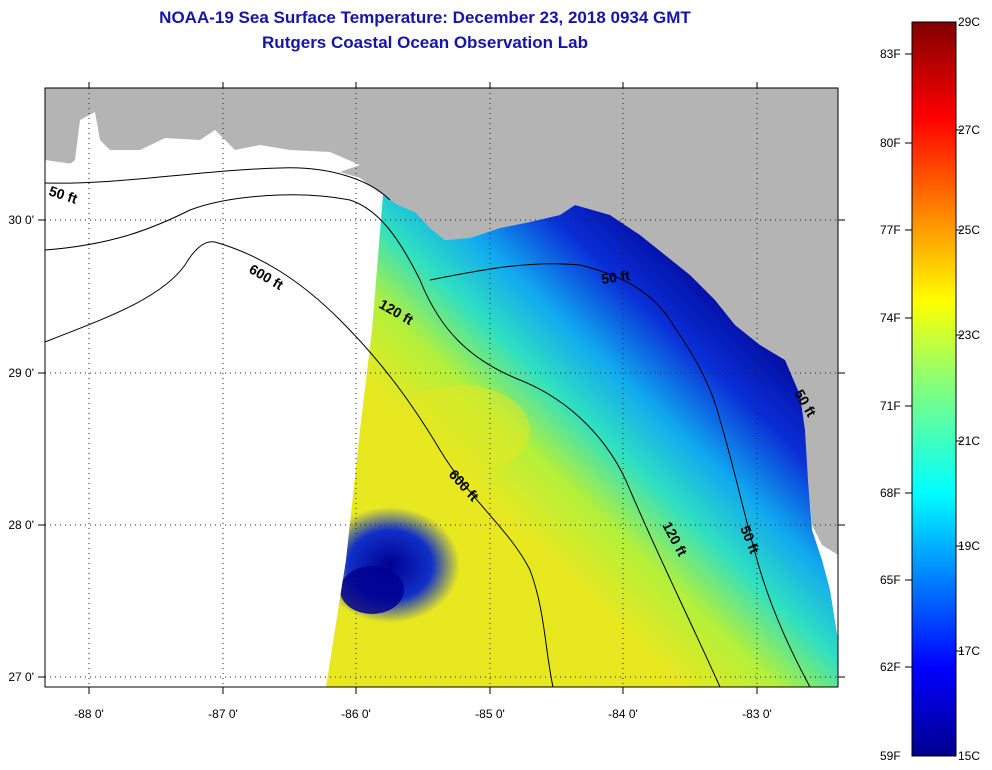 The height and width of the screenshot is (770, 992). I want to click on contour-label: 50 ft, so click(615, 277).